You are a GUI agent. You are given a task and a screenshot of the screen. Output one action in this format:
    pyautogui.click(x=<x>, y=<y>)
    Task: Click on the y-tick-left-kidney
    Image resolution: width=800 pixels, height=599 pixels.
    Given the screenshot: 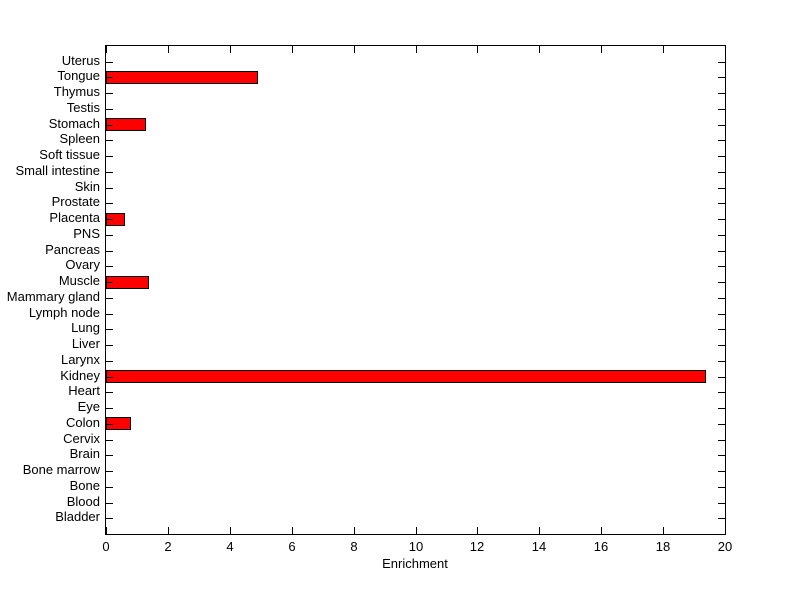 What is the action you would take?
    pyautogui.click(x=109, y=377)
    